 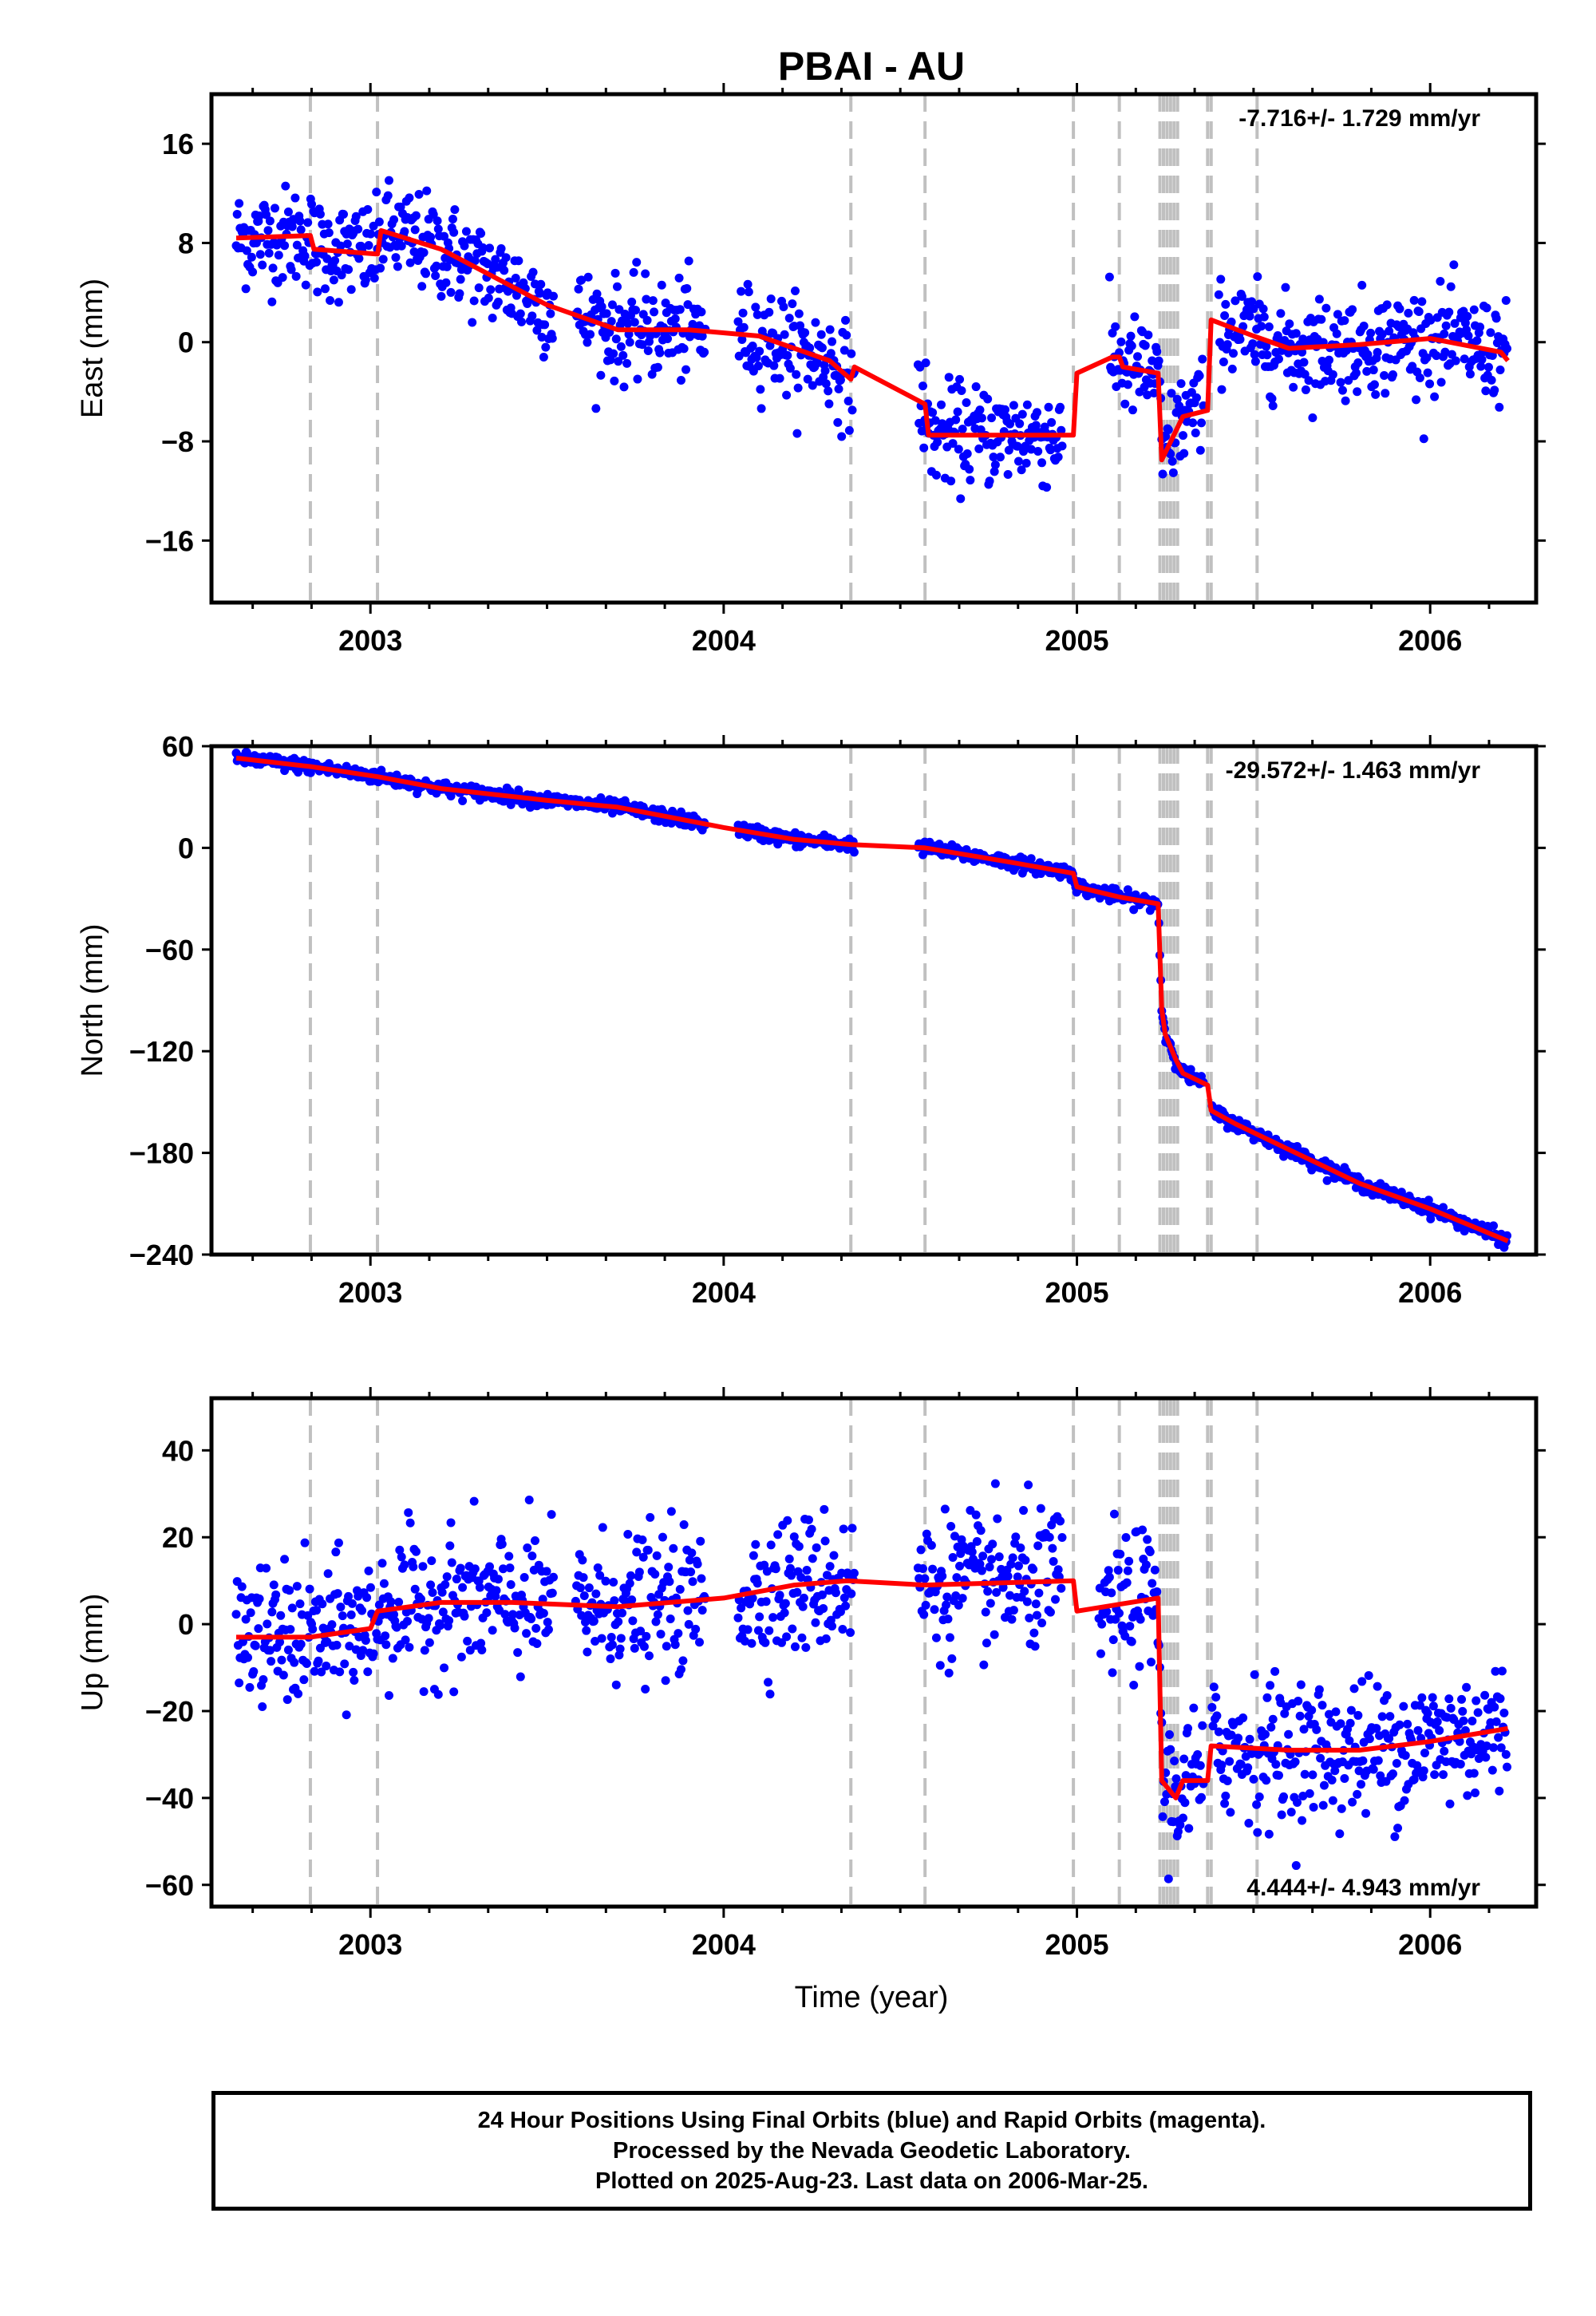 What do you see at coordinates (186, 848) in the screenshot?
I see `y-tick-label: 0` at bounding box center [186, 848].